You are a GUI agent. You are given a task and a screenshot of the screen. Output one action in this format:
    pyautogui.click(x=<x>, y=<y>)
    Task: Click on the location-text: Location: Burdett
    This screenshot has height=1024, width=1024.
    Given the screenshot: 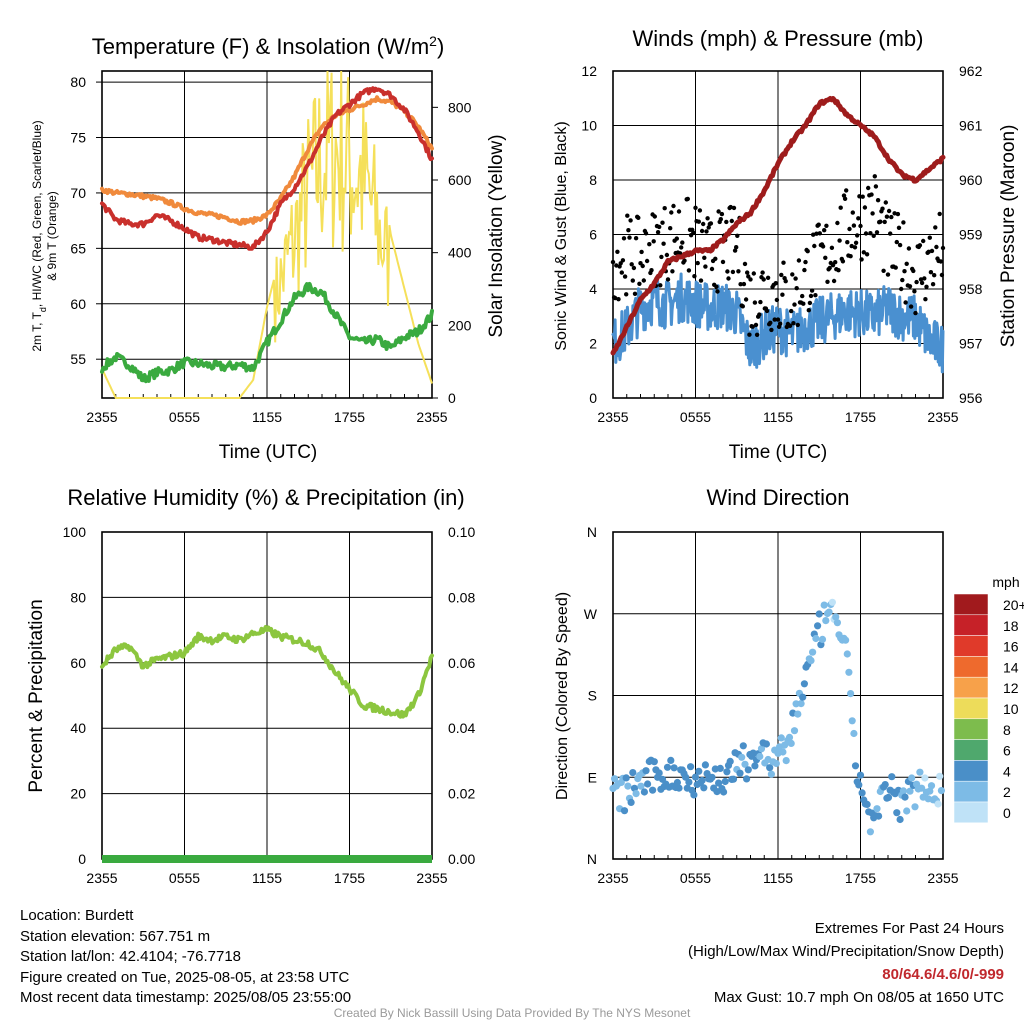 What is the action you would take?
    pyautogui.click(x=77, y=915)
    